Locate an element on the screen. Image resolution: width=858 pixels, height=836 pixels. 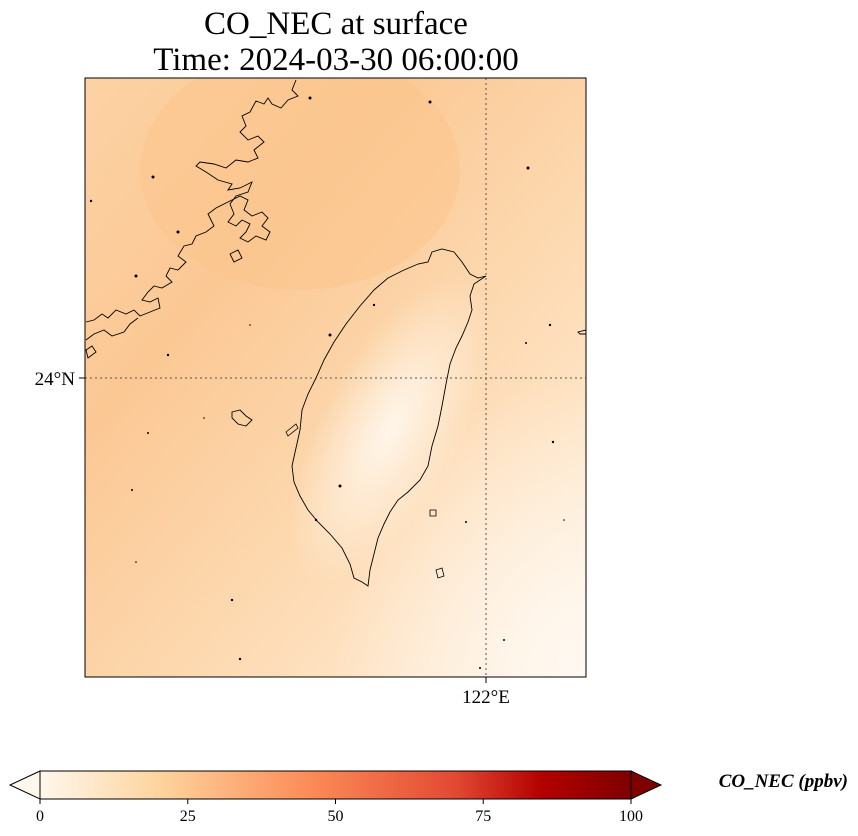
island-cluster is located at coordinates (335, 338).